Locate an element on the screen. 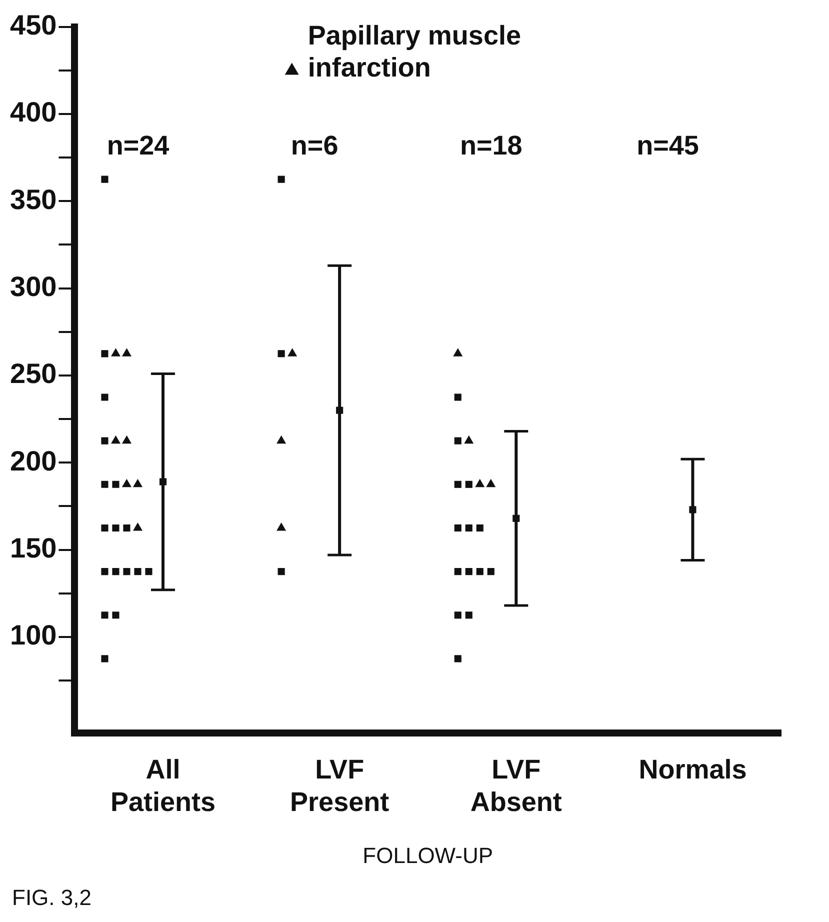 The height and width of the screenshot is (922, 829). annotation: n=45 is located at coordinates (667, 145).